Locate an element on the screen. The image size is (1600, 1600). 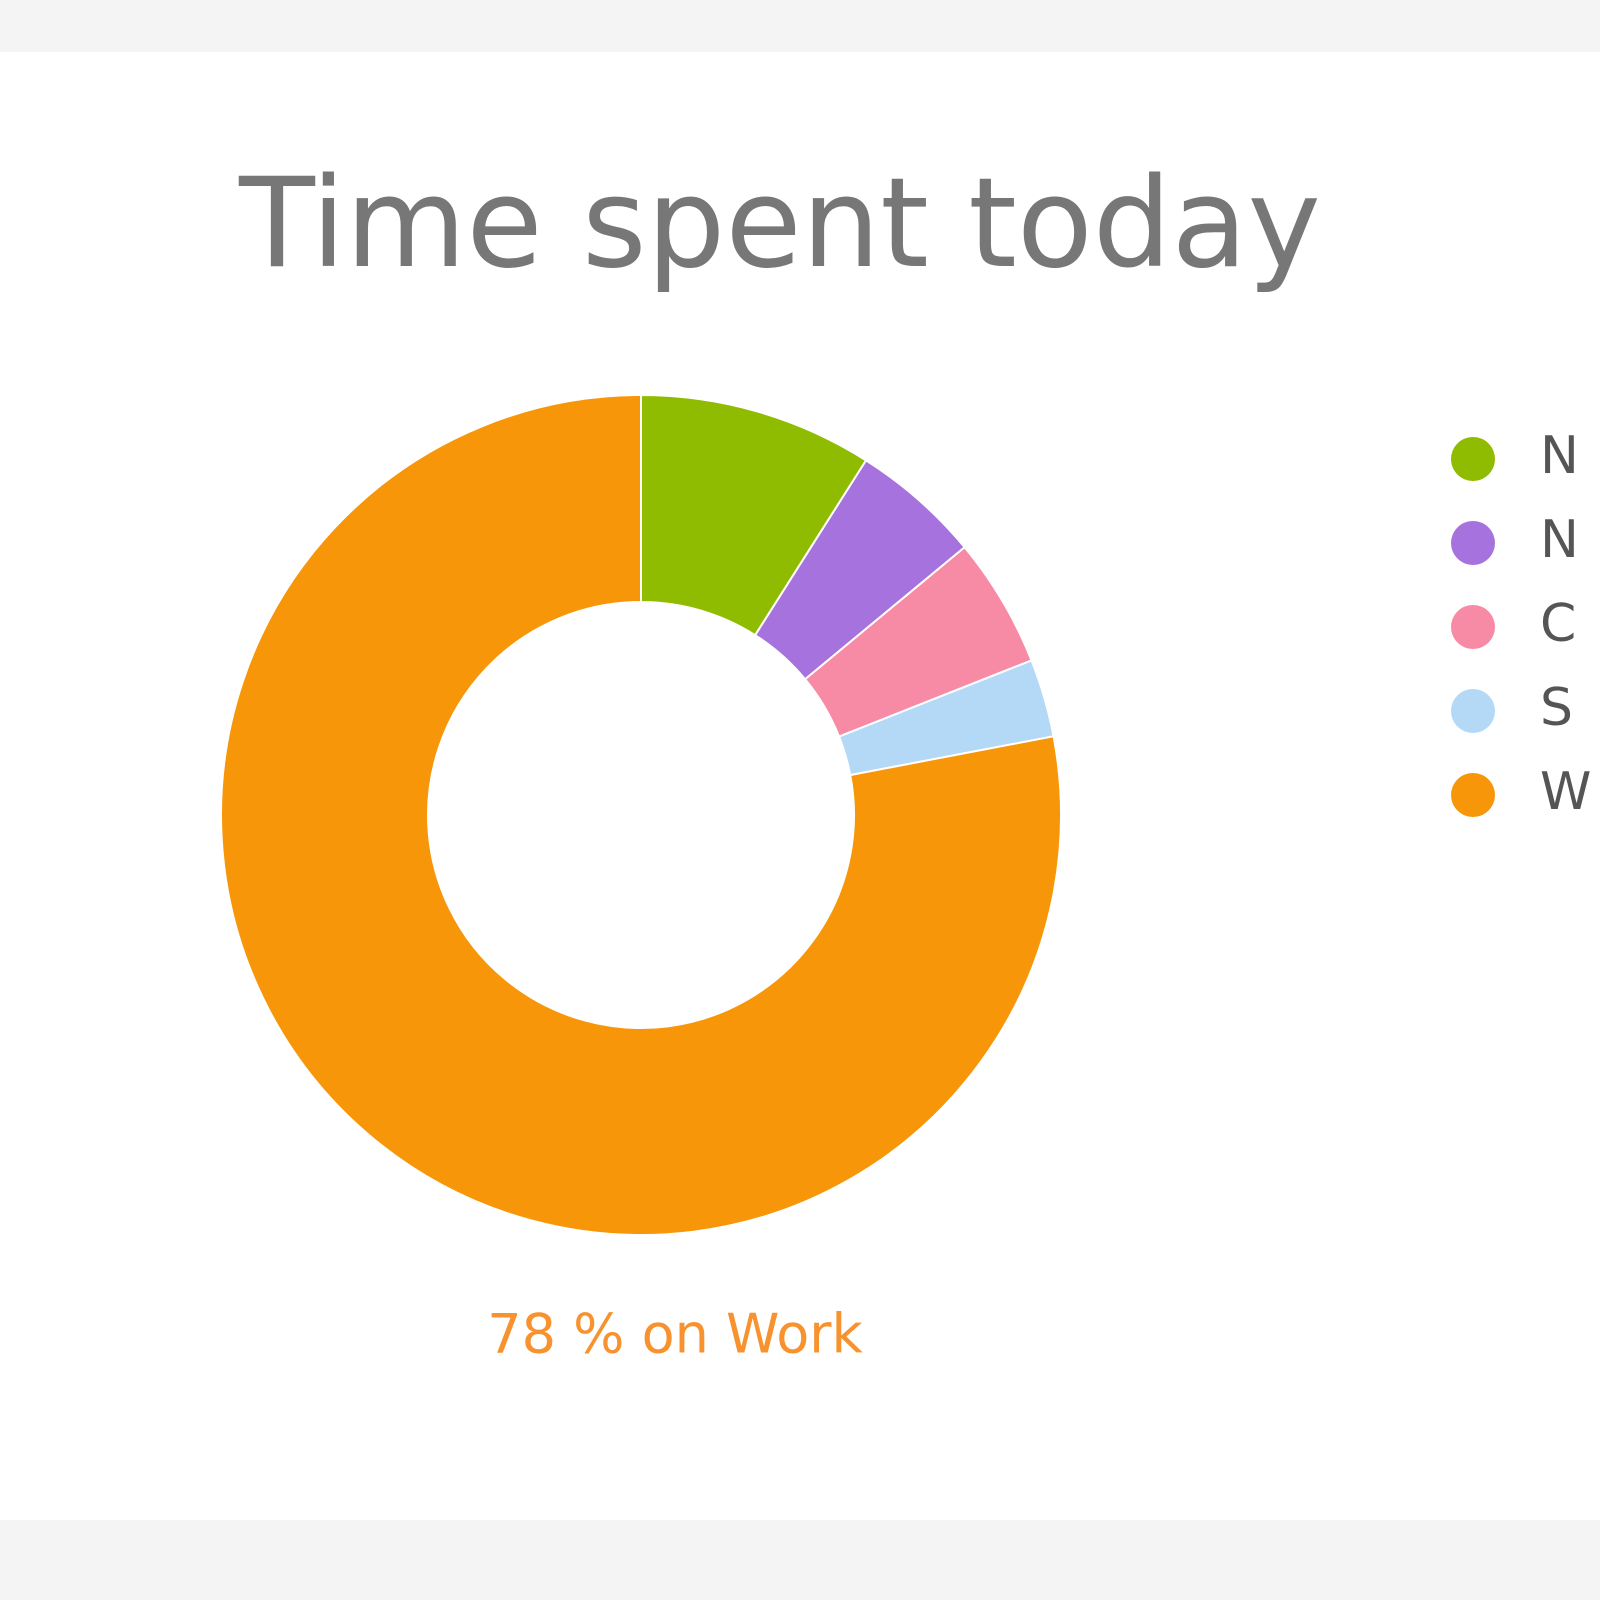
annotation: 78 % on Work is located at coordinates (675, 1334).